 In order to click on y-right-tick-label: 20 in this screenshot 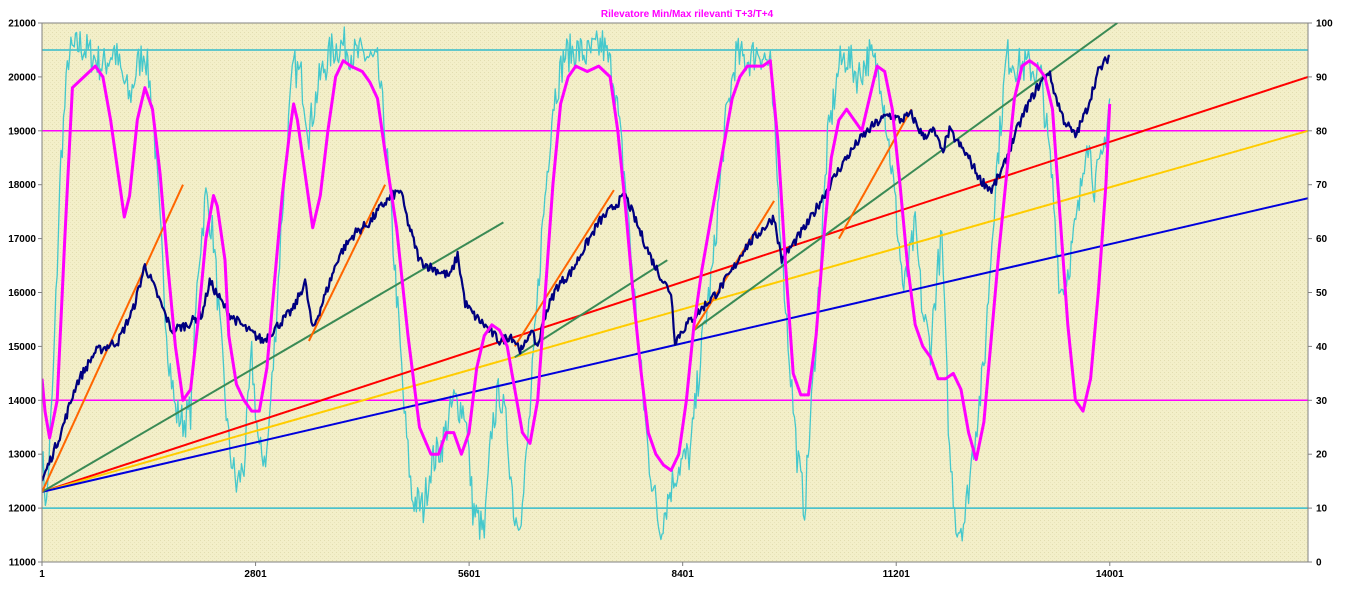, I will do `click(1322, 455)`.